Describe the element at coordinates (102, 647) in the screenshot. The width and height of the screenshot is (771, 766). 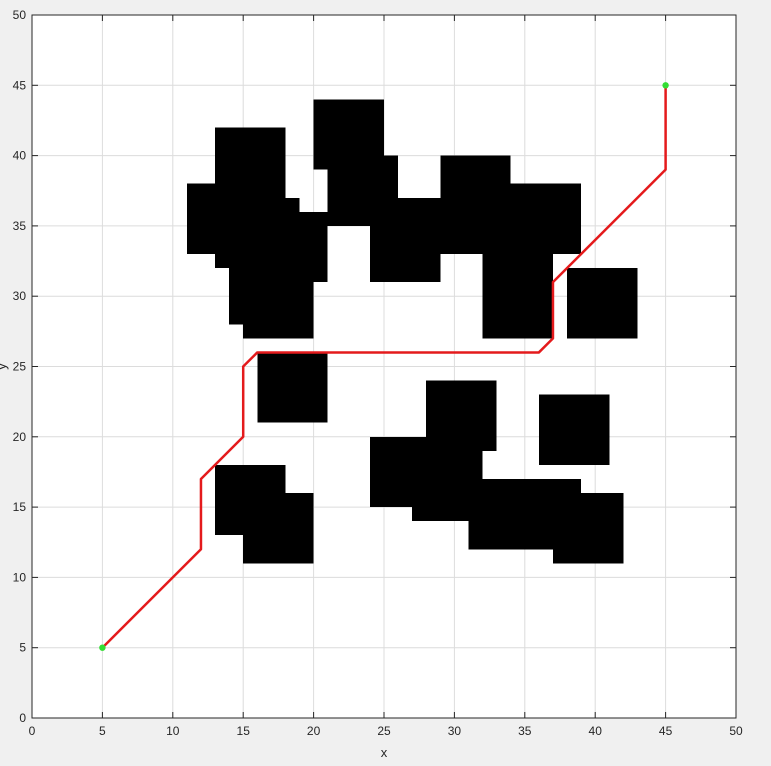
I see `start-point` at that location.